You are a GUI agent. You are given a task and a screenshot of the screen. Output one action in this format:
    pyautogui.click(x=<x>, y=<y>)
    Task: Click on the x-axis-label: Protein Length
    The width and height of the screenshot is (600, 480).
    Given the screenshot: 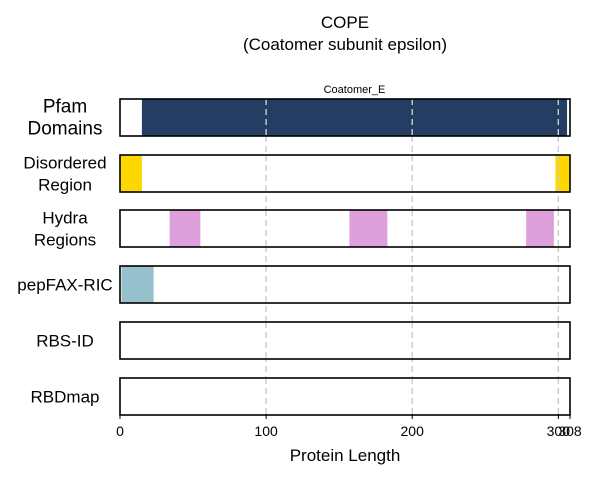 What is the action you would take?
    pyautogui.click(x=345, y=455)
    